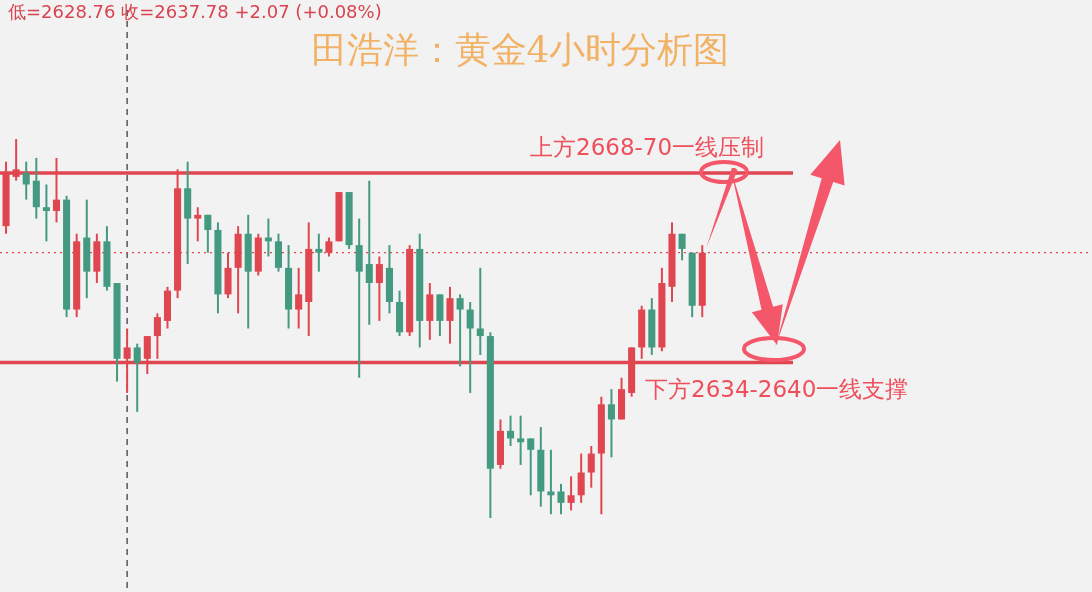 The width and height of the screenshot is (1092, 592). What do you see at coordinates (195, 11) in the screenshot?
I see `text: 低=2628.76 收=2637.78 +2.07 (+0.08%)` at bounding box center [195, 11].